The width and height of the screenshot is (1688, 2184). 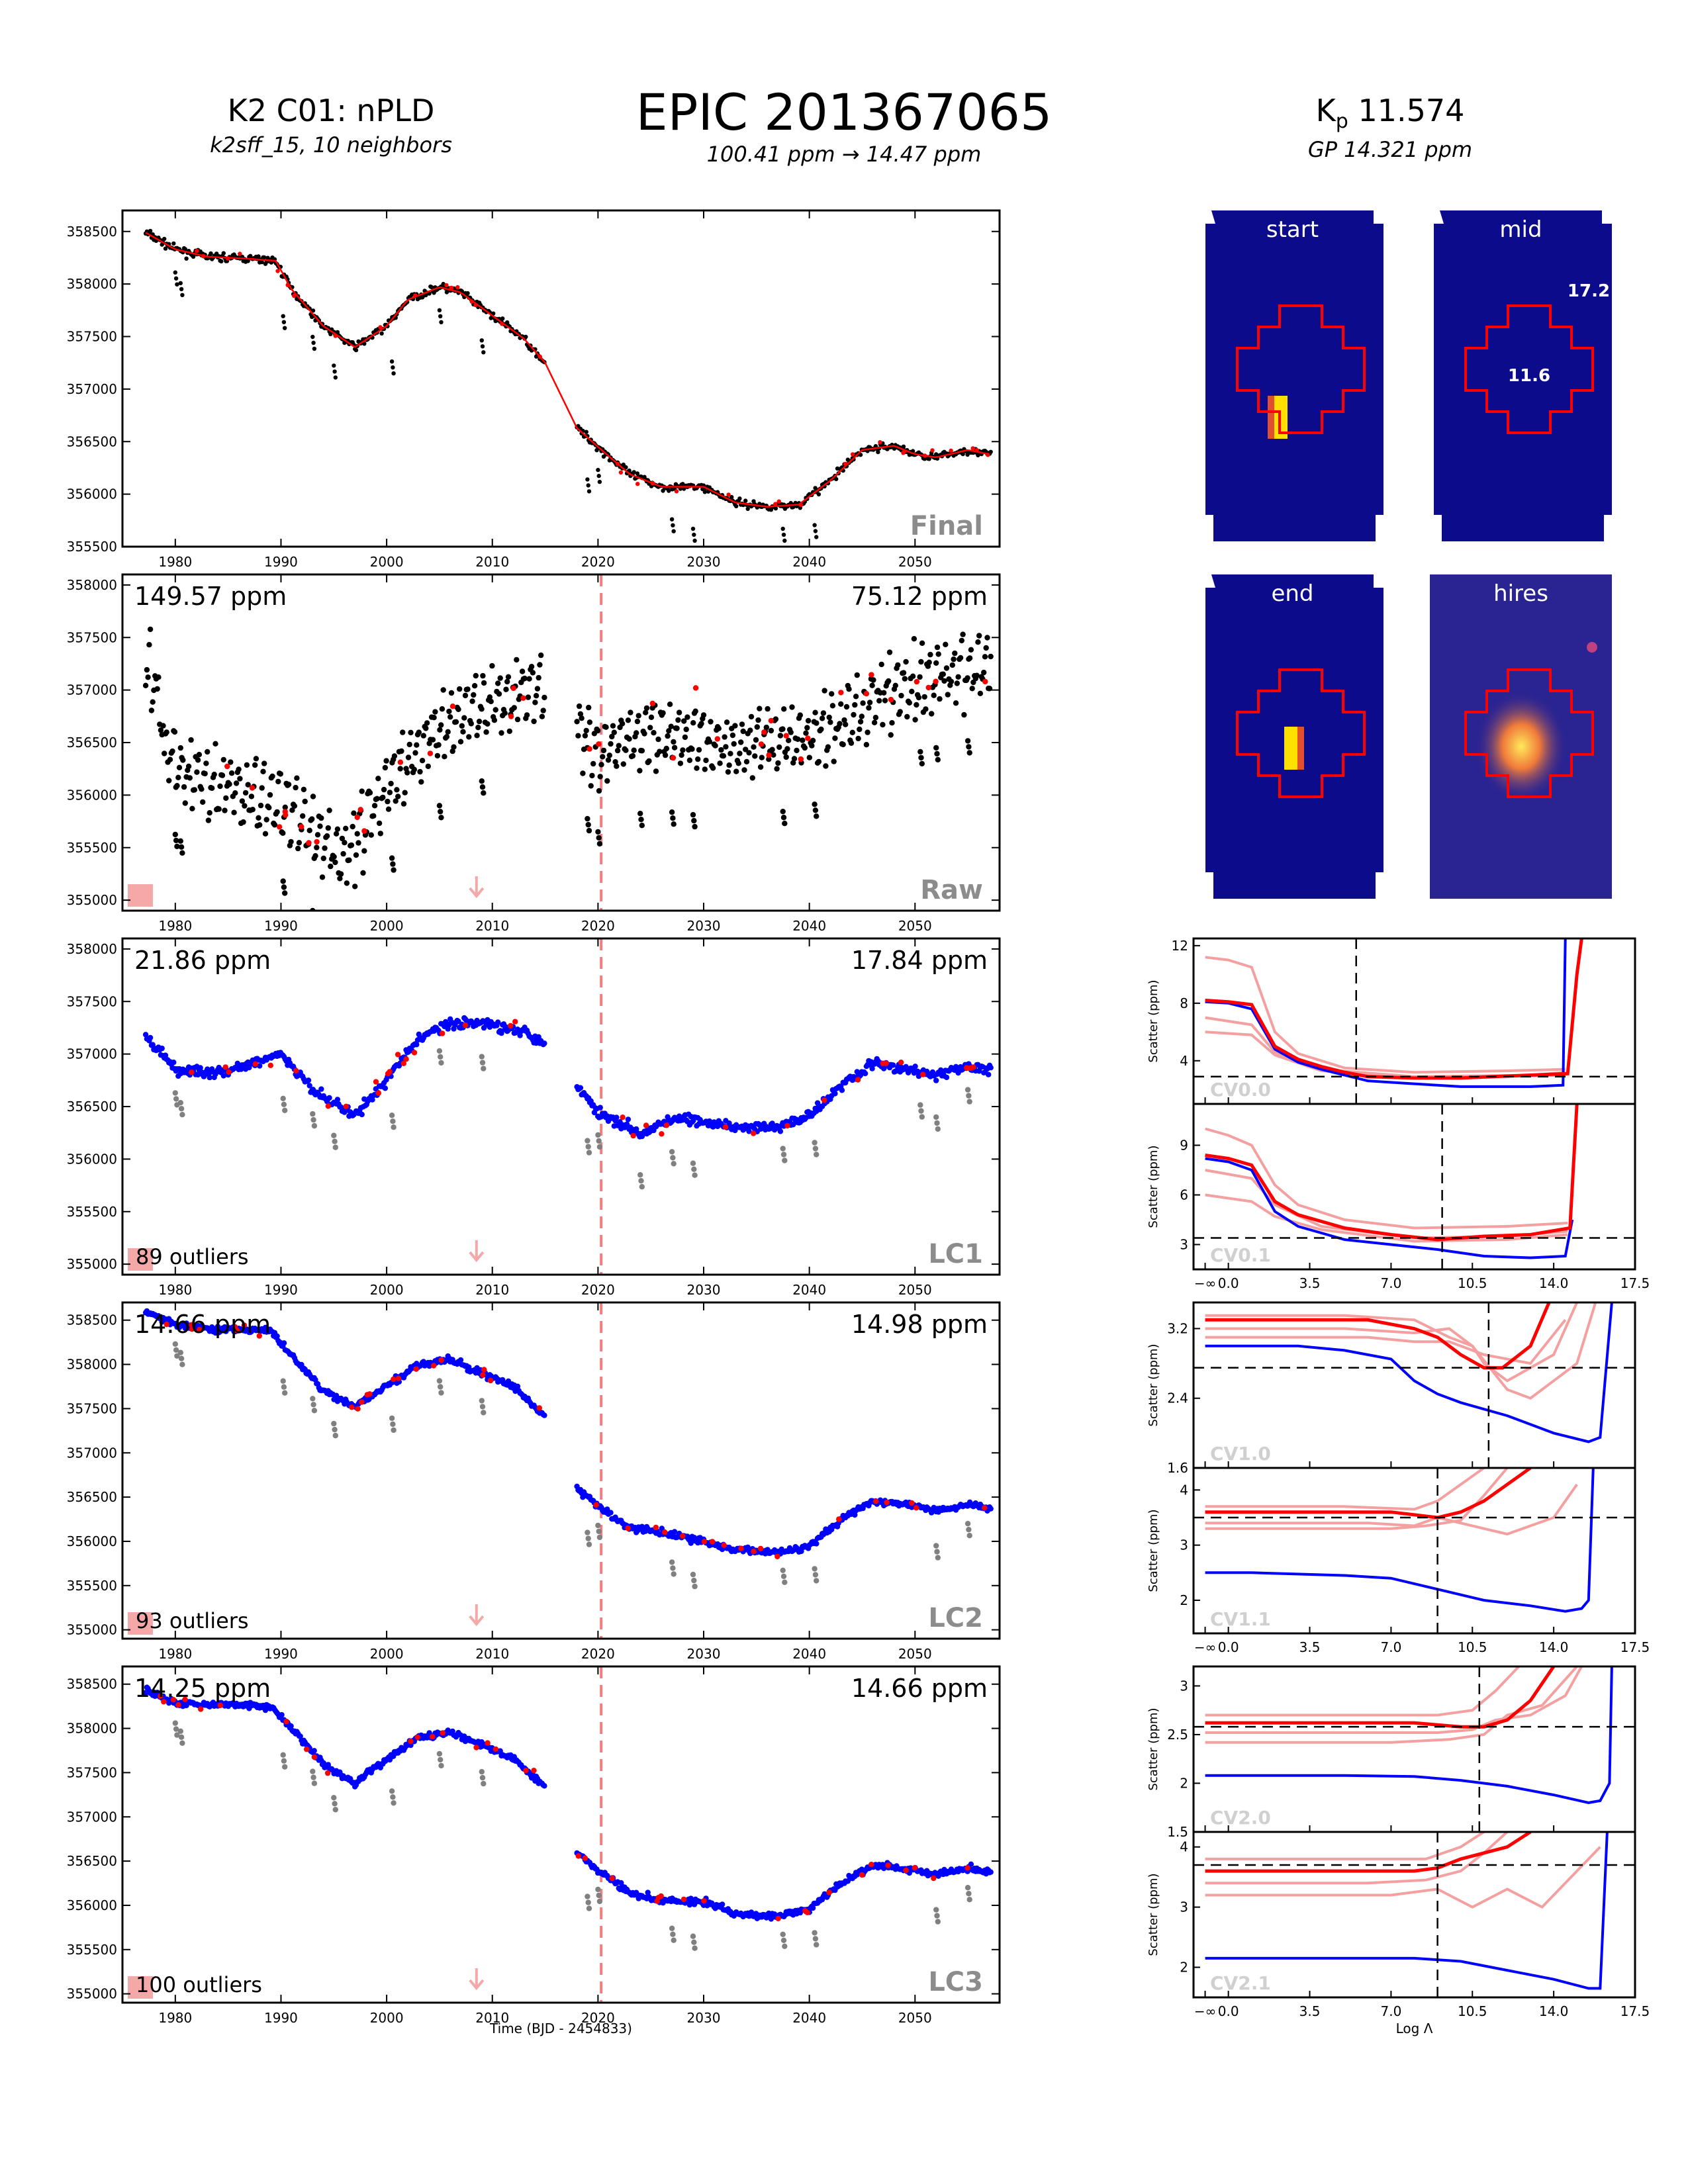 I want to click on y-tick-label: 358500, so click(x=92, y=1684).